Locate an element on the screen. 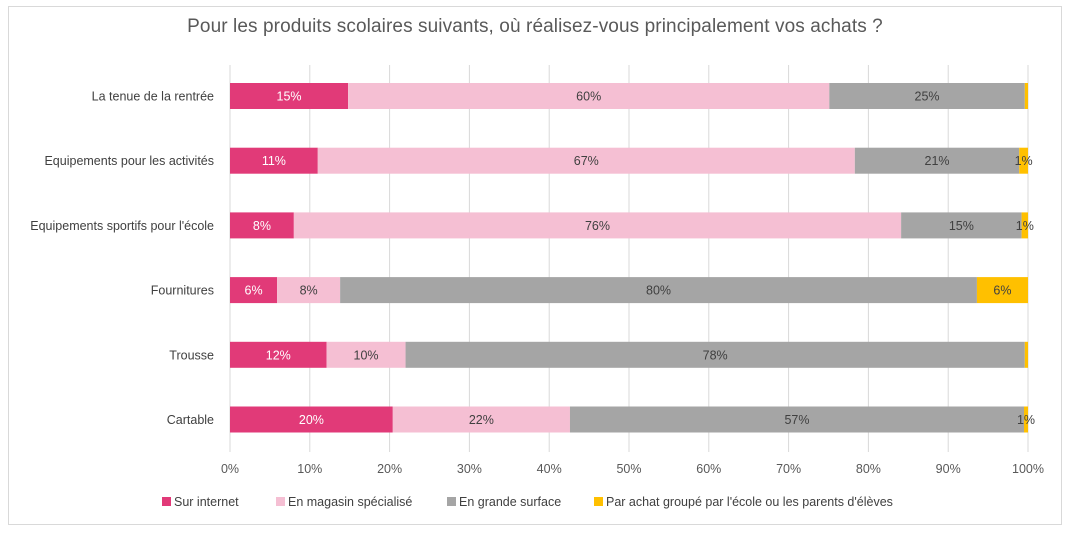 This screenshot has height=533, width=1070. category-label: Equipements pour les activités is located at coordinates (129, 161).